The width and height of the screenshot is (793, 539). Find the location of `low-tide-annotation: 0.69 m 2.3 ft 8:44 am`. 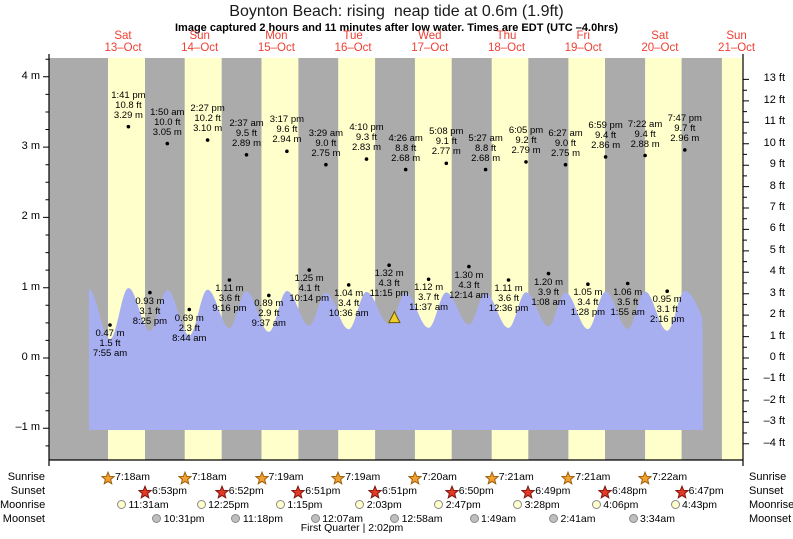

low-tide-annotation: 0.69 m 2.3 ft 8:44 am is located at coordinates (189, 328).